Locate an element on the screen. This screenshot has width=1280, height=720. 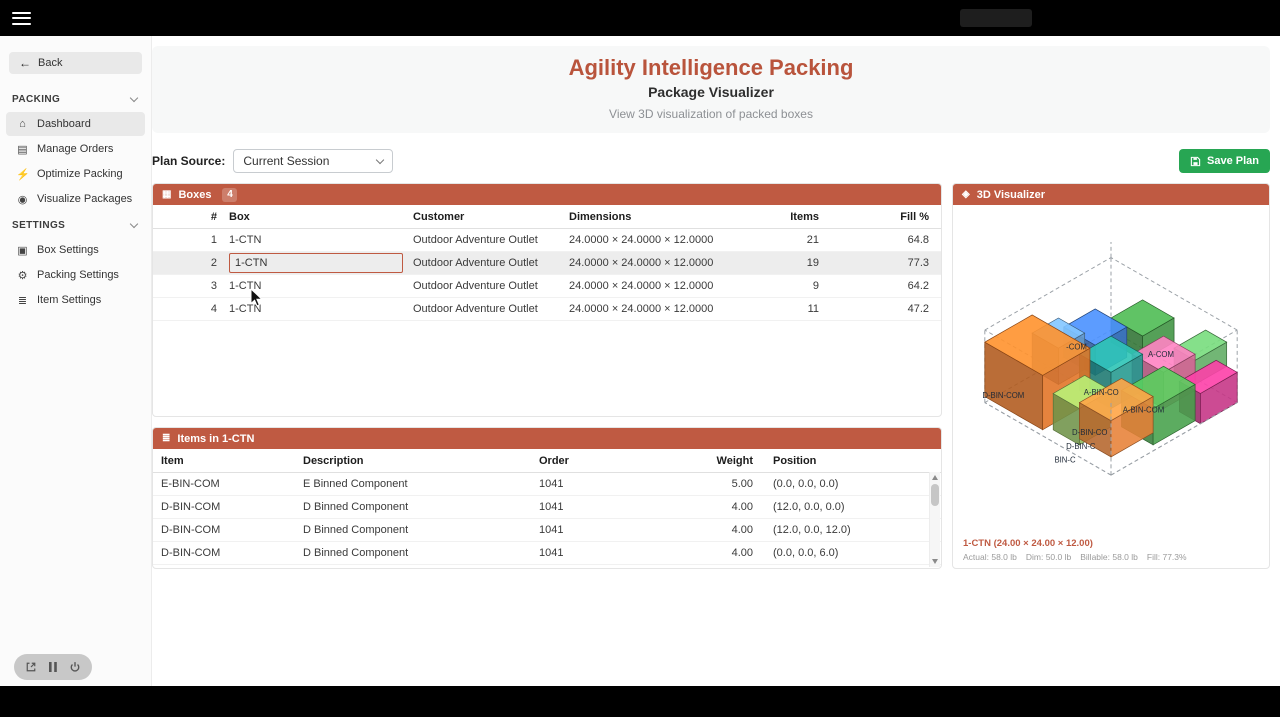
sidebar-section-packing: PACKING is located at coordinates (75, 98).